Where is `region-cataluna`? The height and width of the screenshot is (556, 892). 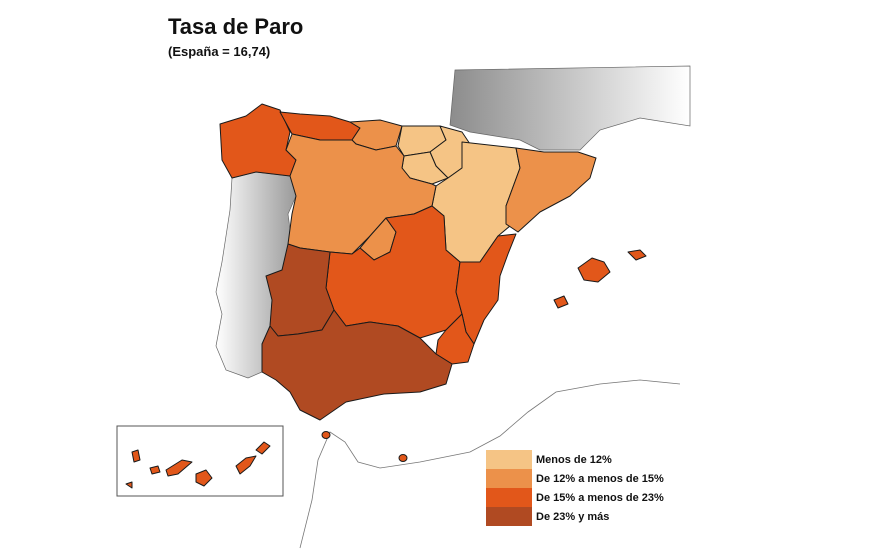 region-cataluna is located at coordinates (551, 190).